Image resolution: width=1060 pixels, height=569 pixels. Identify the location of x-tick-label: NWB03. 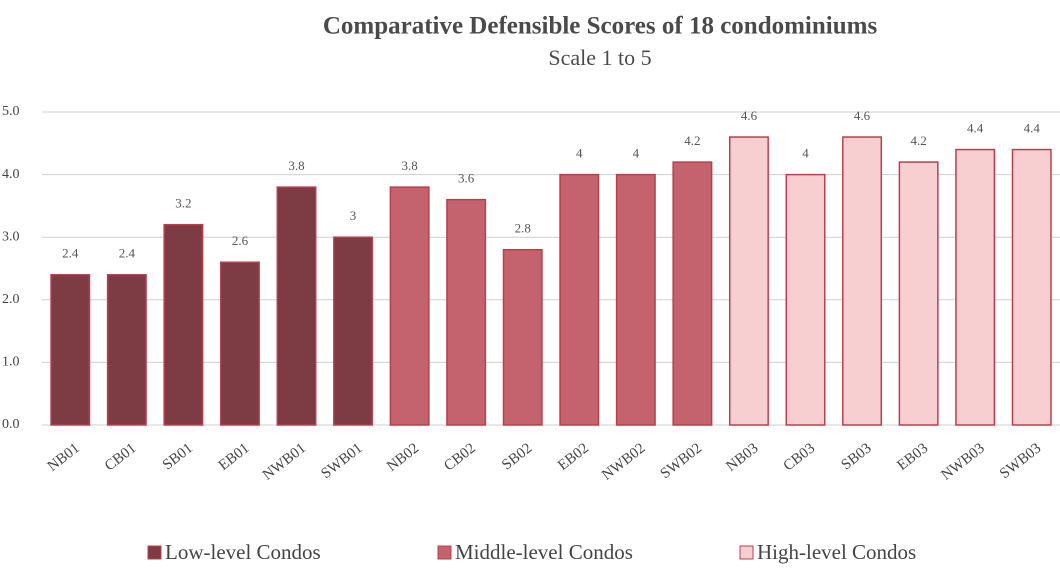
(962, 461).